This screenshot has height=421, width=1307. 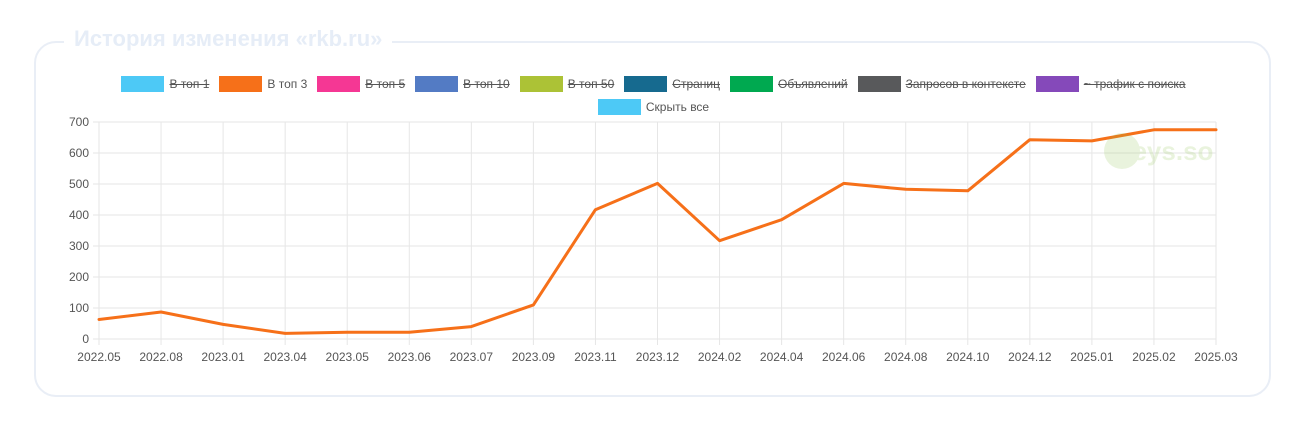 What do you see at coordinates (965, 84) in the screenshot?
I see `legend-label: Запросов в контексте` at bounding box center [965, 84].